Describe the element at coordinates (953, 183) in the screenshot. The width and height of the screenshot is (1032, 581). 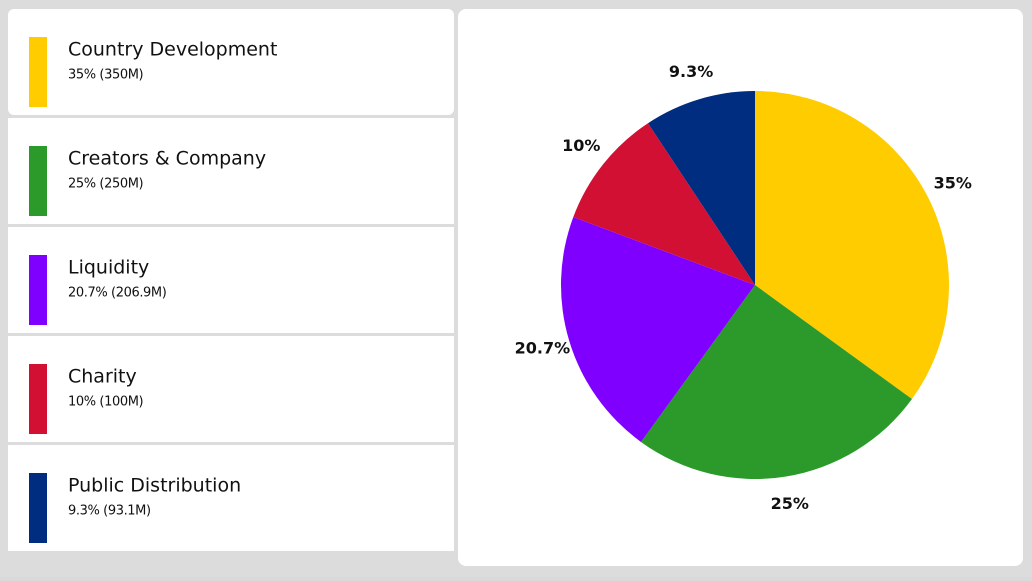
I see `slice-label: 35%` at that location.